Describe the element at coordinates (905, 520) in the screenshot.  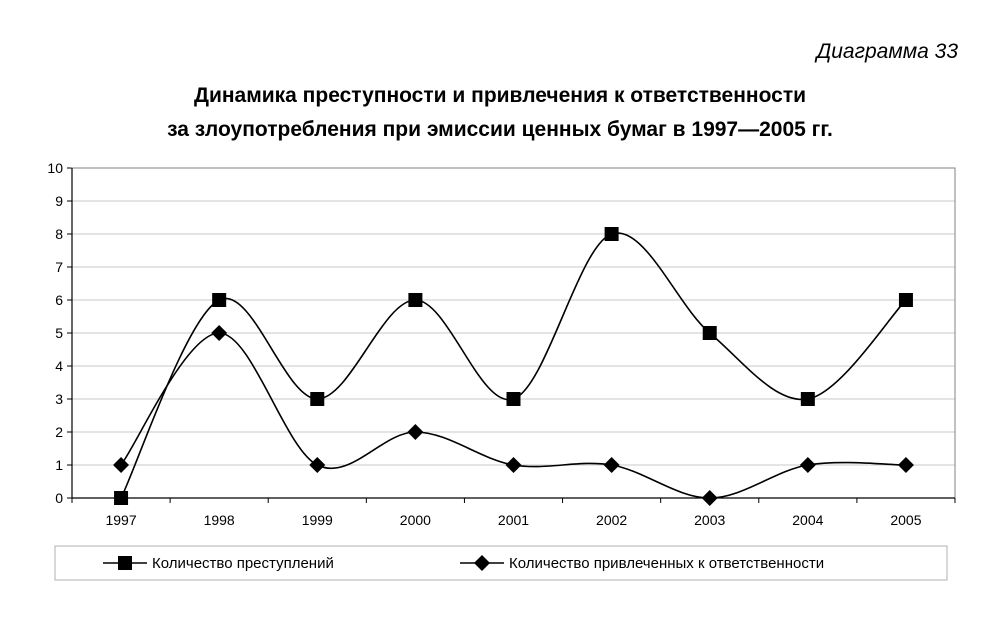
I see `x-tick-label-2005: 2005` at that location.